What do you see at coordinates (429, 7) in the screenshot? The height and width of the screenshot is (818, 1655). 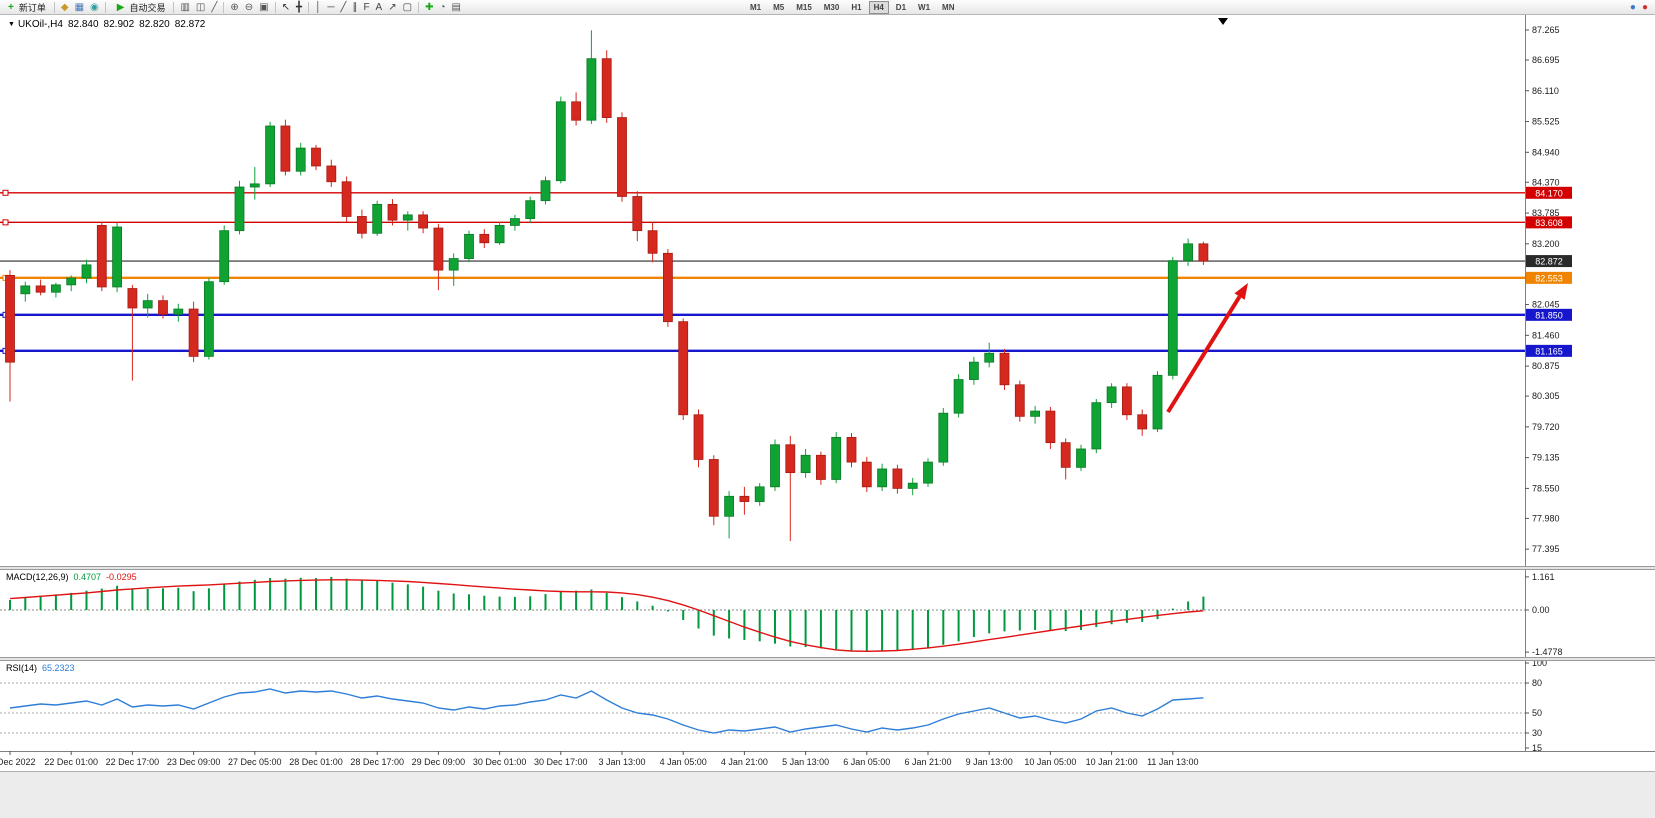 I see `indicators-add-icon: ✚` at bounding box center [429, 7].